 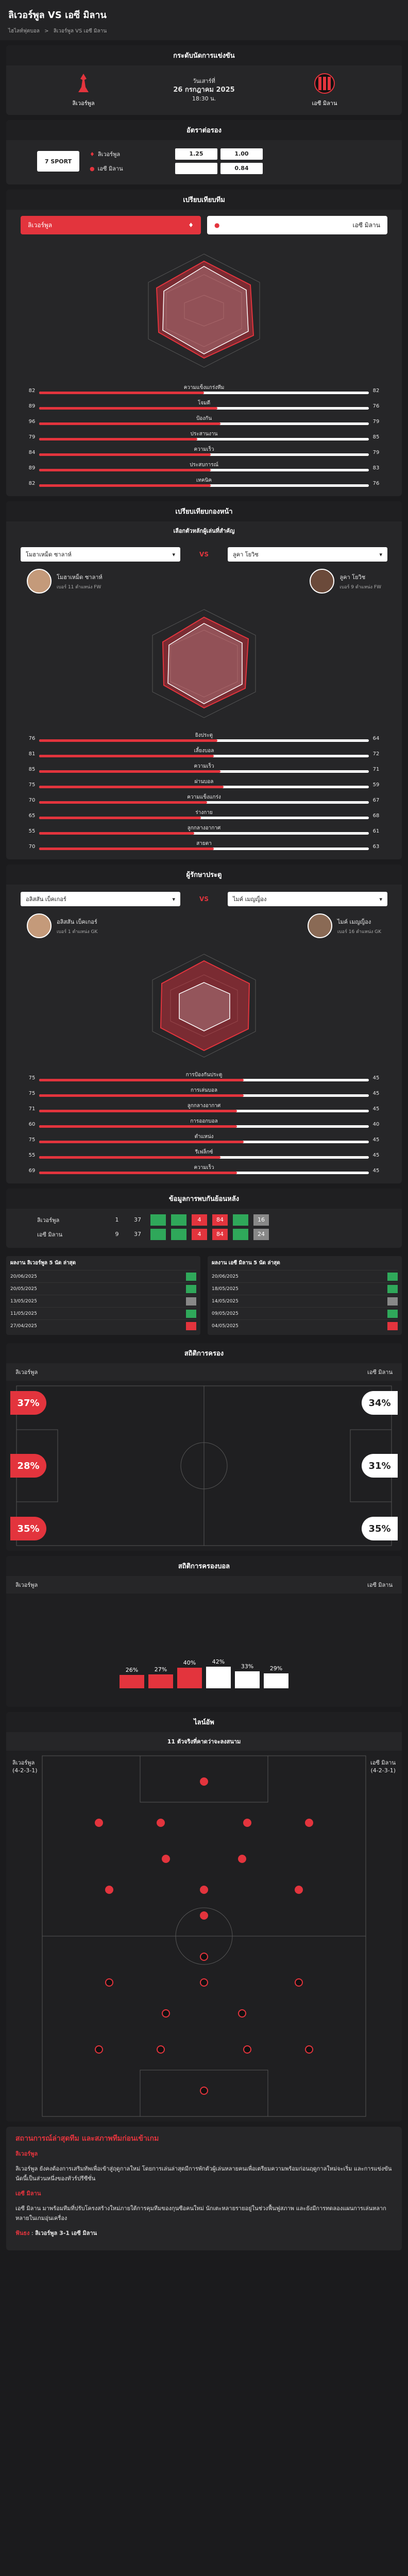 What do you see at coordinates (83, 90) in the screenshot?
I see `home-team: ลิเวอร์พูล` at bounding box center [83, 90].